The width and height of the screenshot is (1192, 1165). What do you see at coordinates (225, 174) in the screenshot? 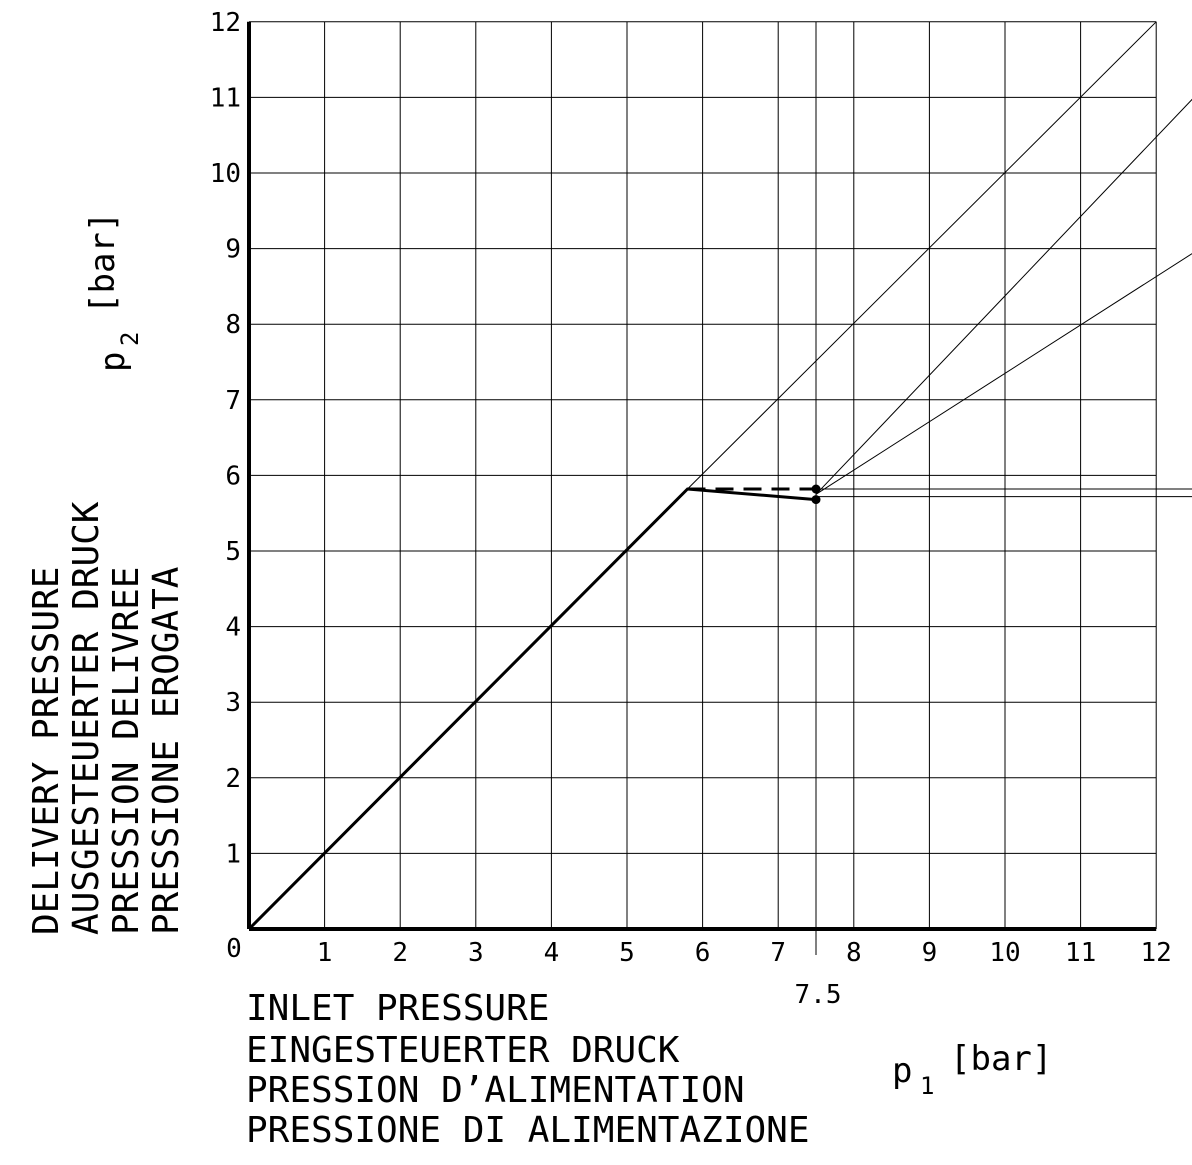
I see `y-tick-label-10: 10` at bounding box center [225, 174].